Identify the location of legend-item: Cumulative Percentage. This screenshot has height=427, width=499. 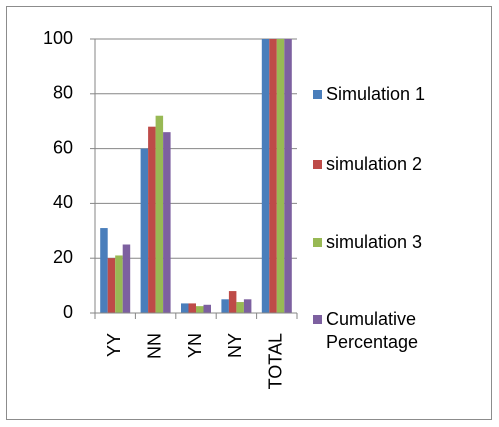
(367, 331).